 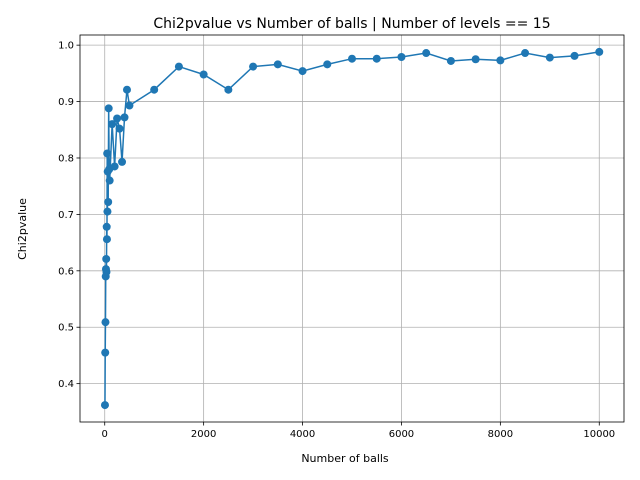 What do you see at coordinates (302, 434) in the screenshot?
I see `x-tick-label: 4000` at bounding box center [302, 434].